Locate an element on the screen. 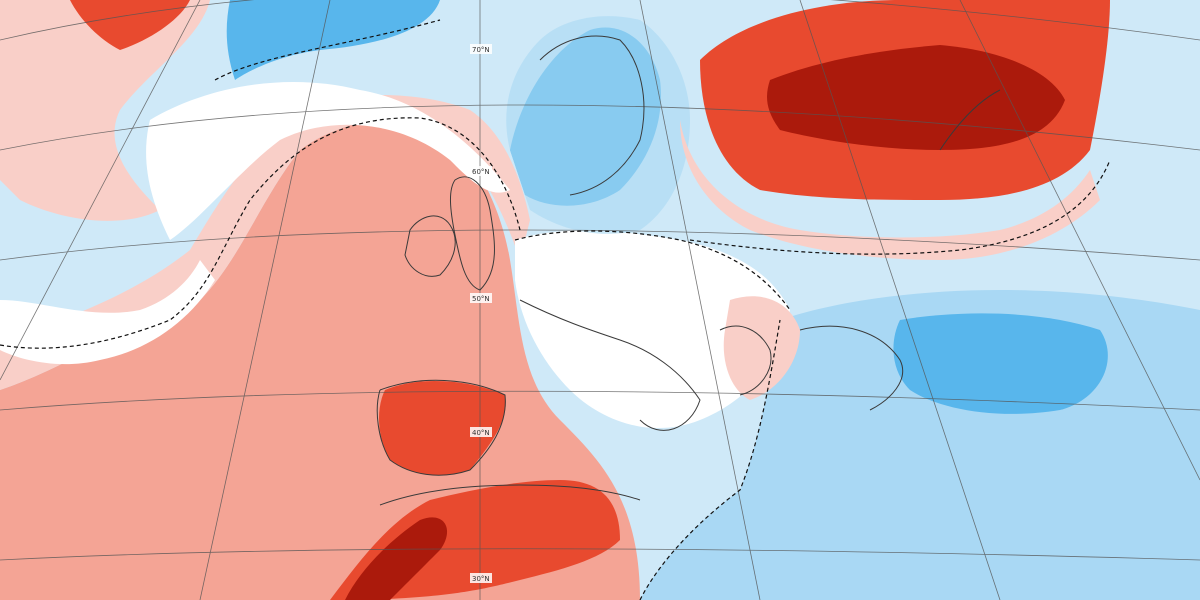 The image size is (1200, 600). scandinavia-cool-halo is located at coordinates (598, 125).